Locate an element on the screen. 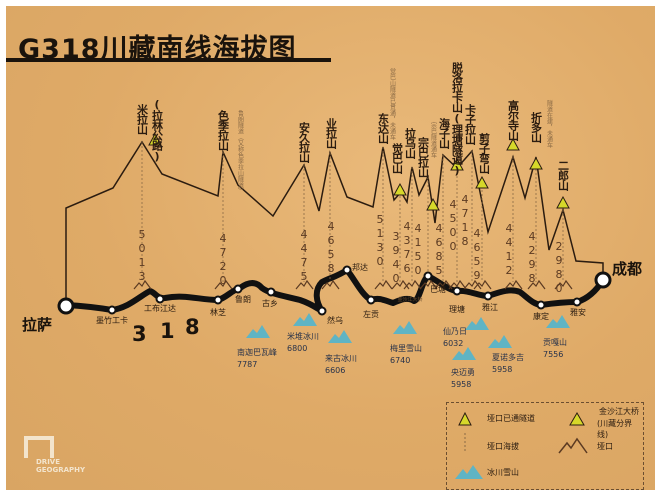 The height and width of the screenshot is (500, 663). pass-label: 东达山 is located at coordinates (383, 128).